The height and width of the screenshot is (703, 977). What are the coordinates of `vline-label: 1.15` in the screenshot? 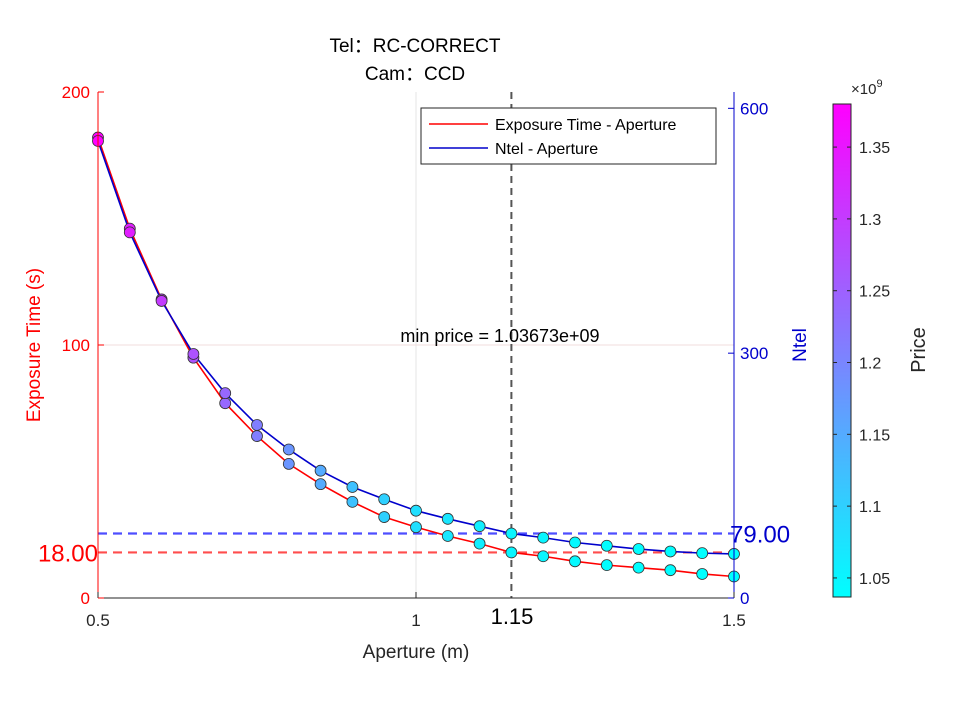 It's located at (512, 616).